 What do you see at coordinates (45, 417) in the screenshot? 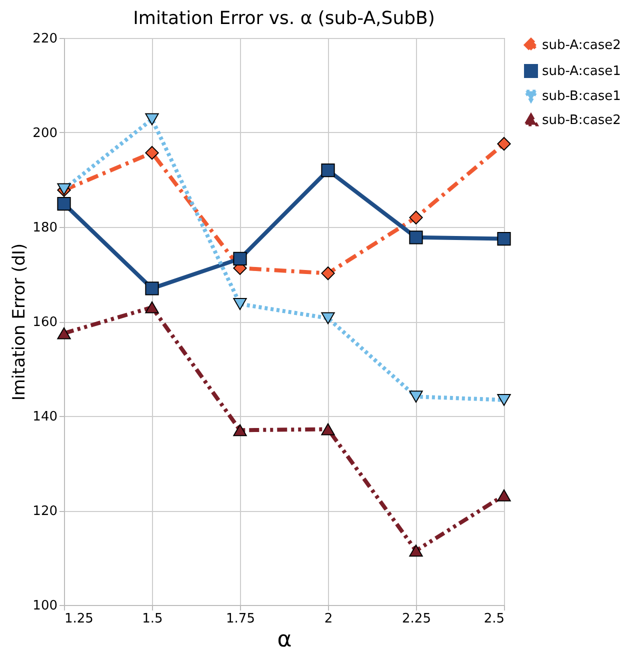
I see `y-tick-label: 140` at bounding box center [45, 417].